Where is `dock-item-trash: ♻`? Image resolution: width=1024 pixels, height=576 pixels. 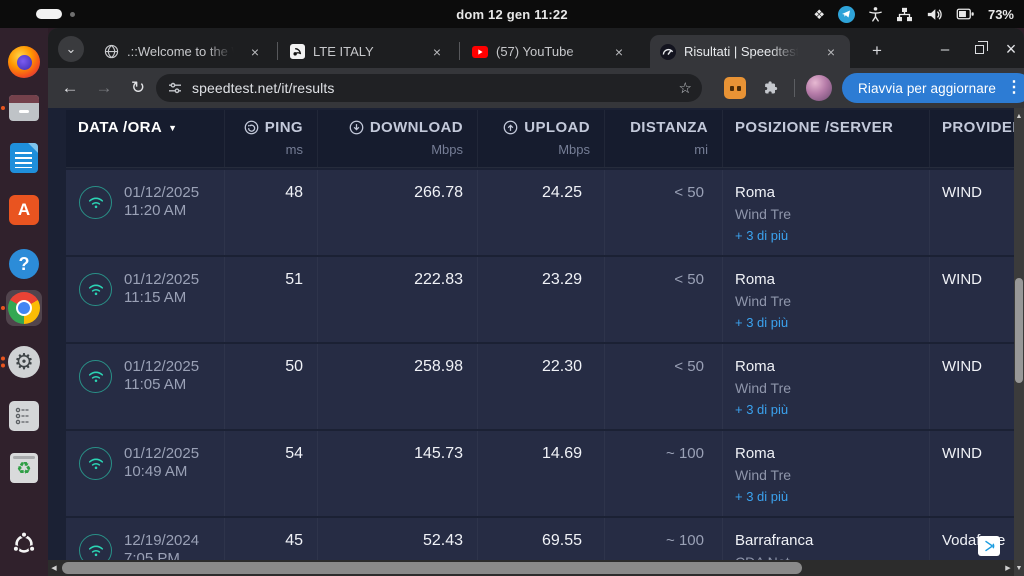
dock-item-trash: ♻ is located at coordinates (24, 468).